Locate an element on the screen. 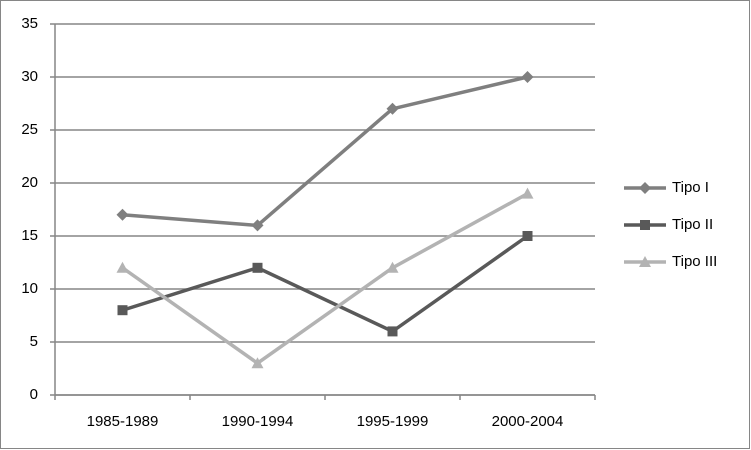  y-tick-label: 5 is located at coordinates (34, 341).